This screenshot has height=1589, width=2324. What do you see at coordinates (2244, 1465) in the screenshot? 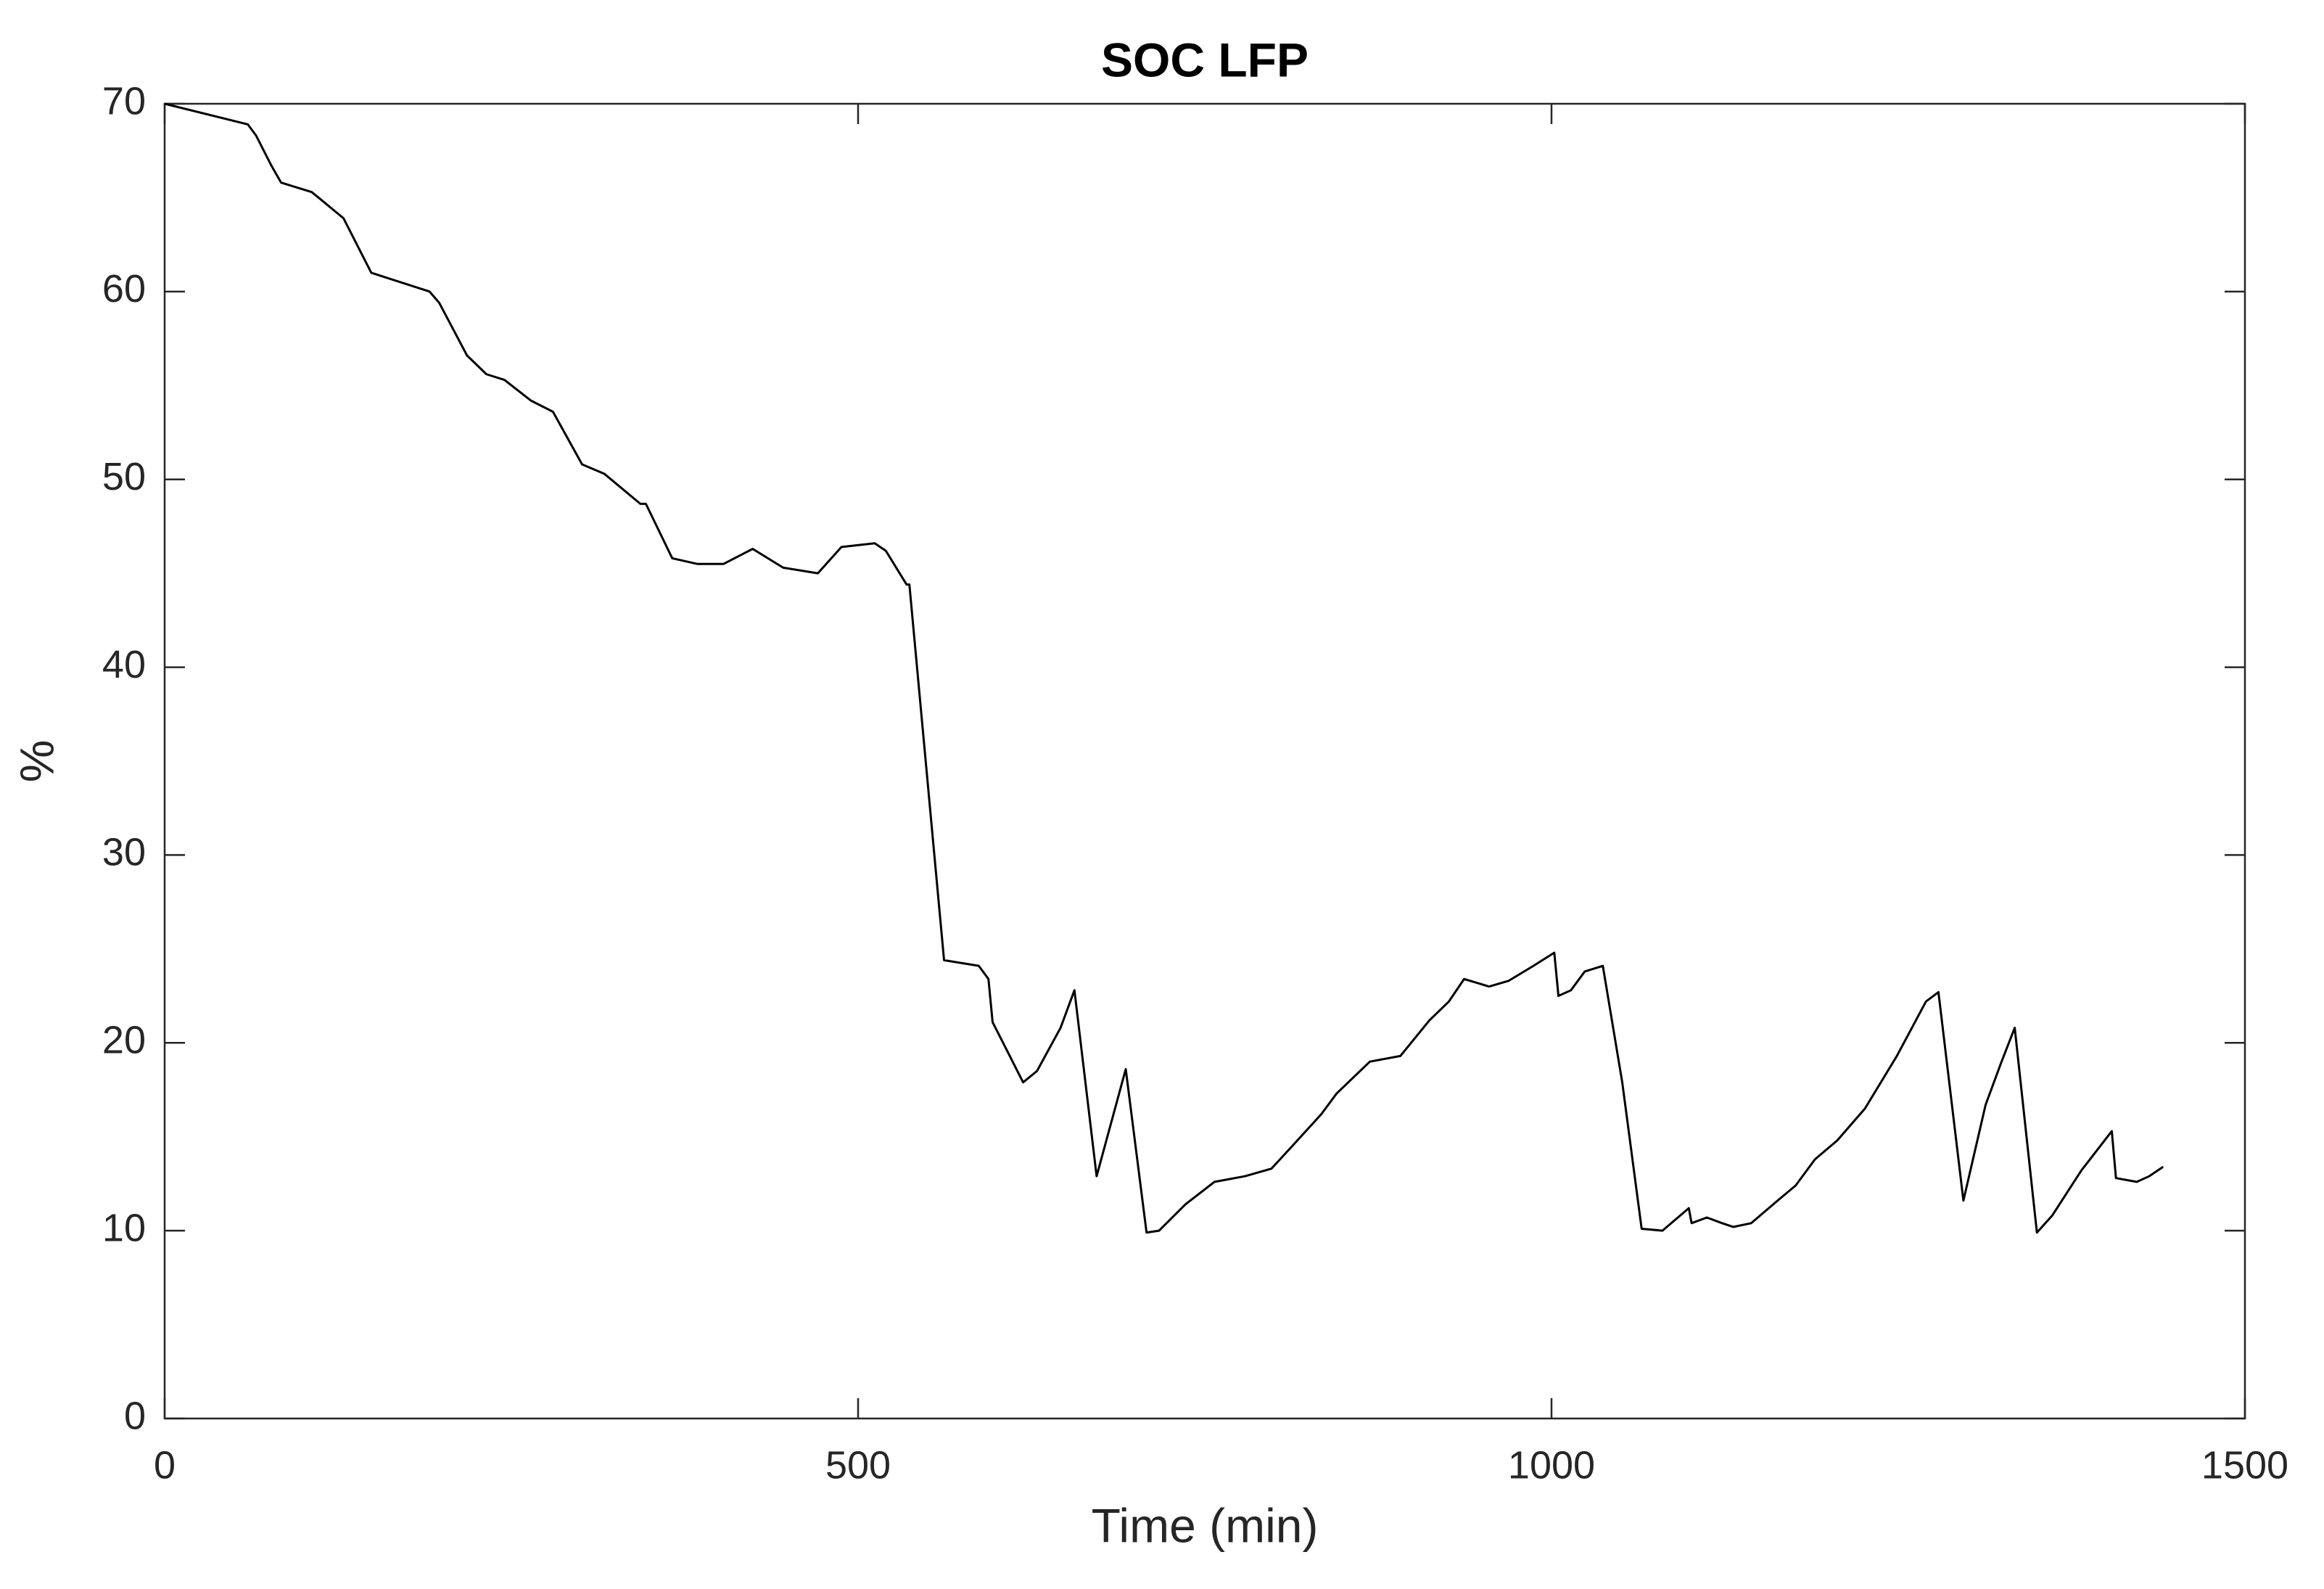
I see `x-tick-label: 1500` at bounding box center [2244, 1465].